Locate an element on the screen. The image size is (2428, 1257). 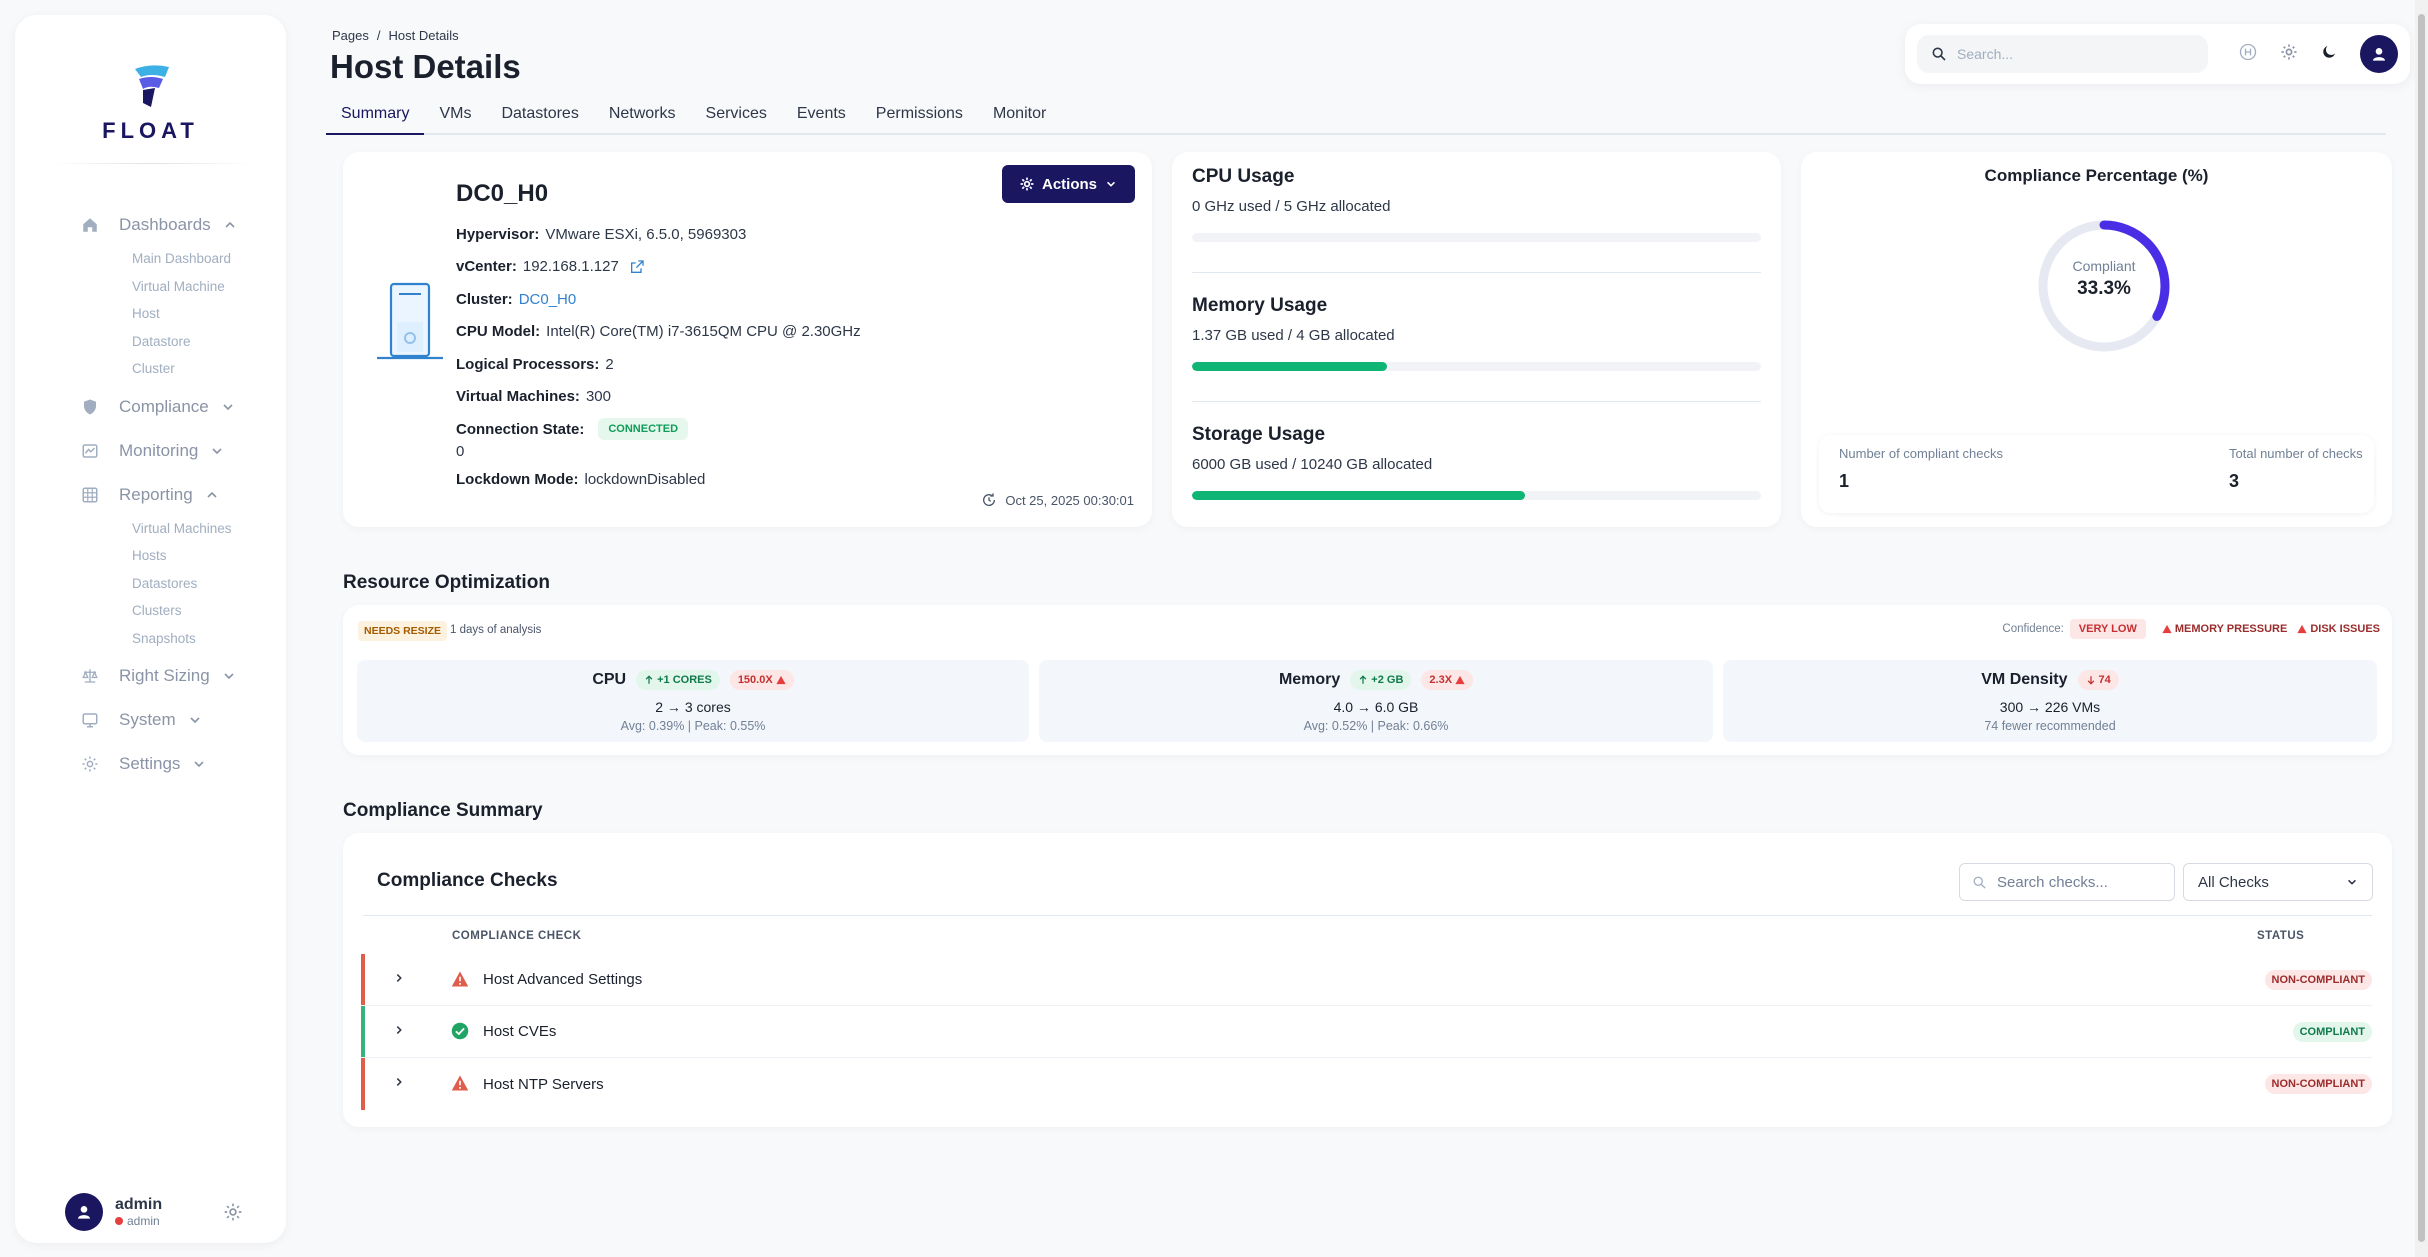
nav-group-reporting: Reporting is located at coordinates (179, 495).